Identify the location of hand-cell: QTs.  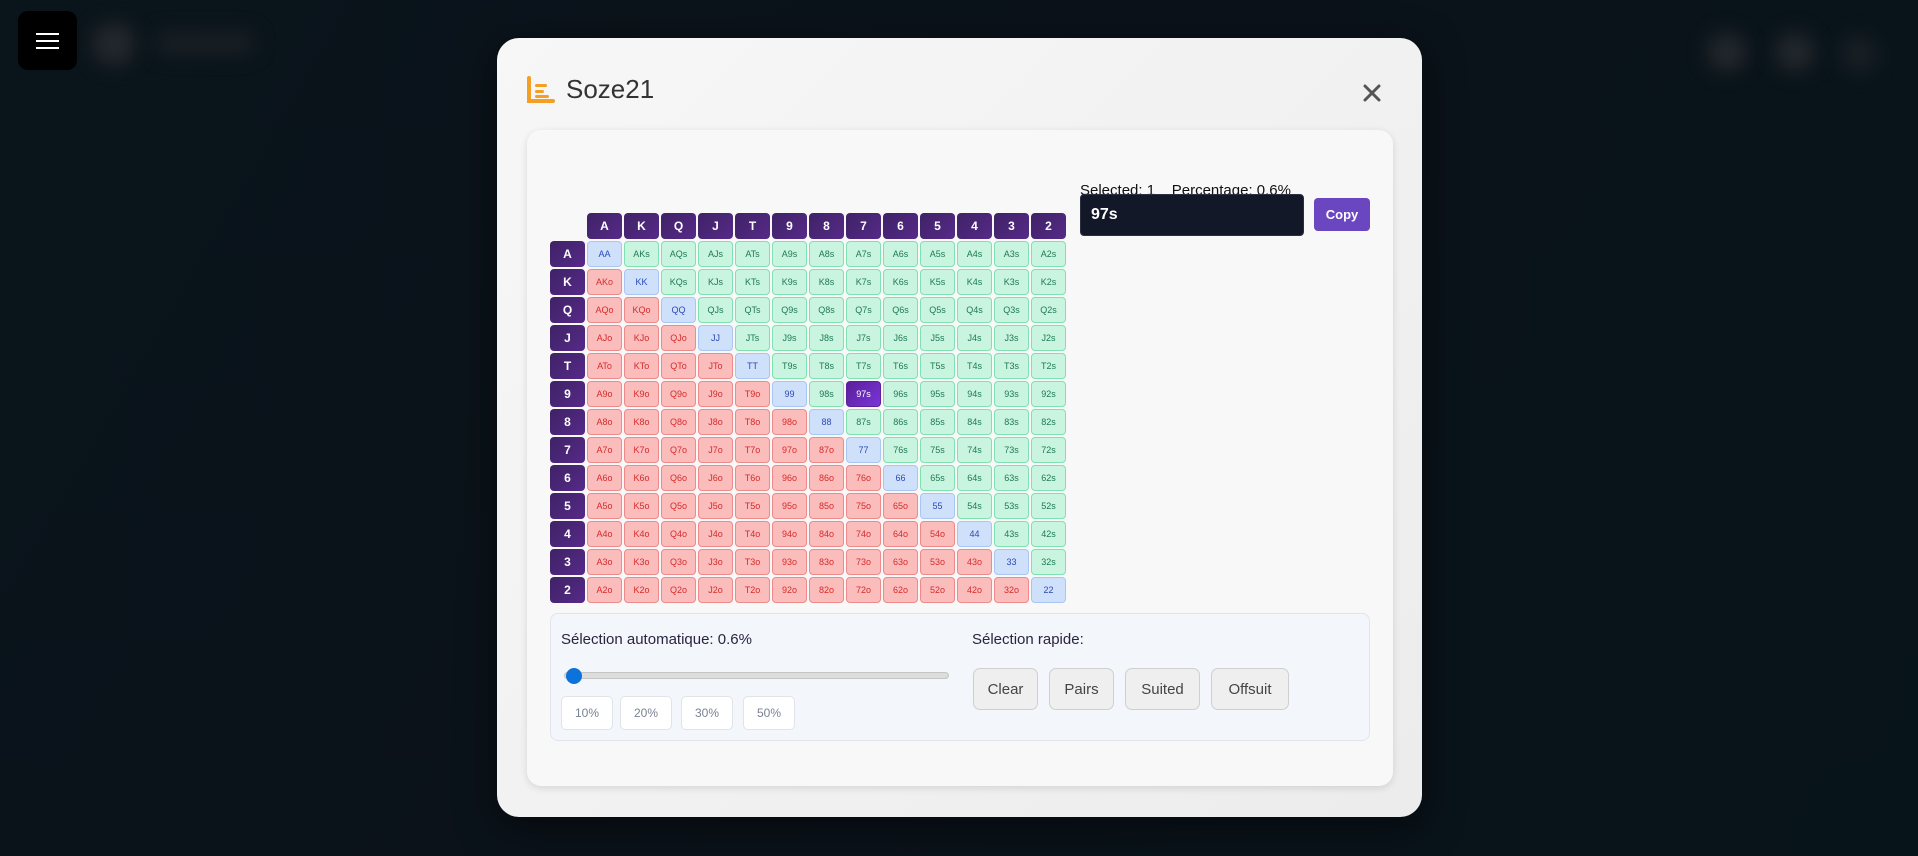
(752, 310).